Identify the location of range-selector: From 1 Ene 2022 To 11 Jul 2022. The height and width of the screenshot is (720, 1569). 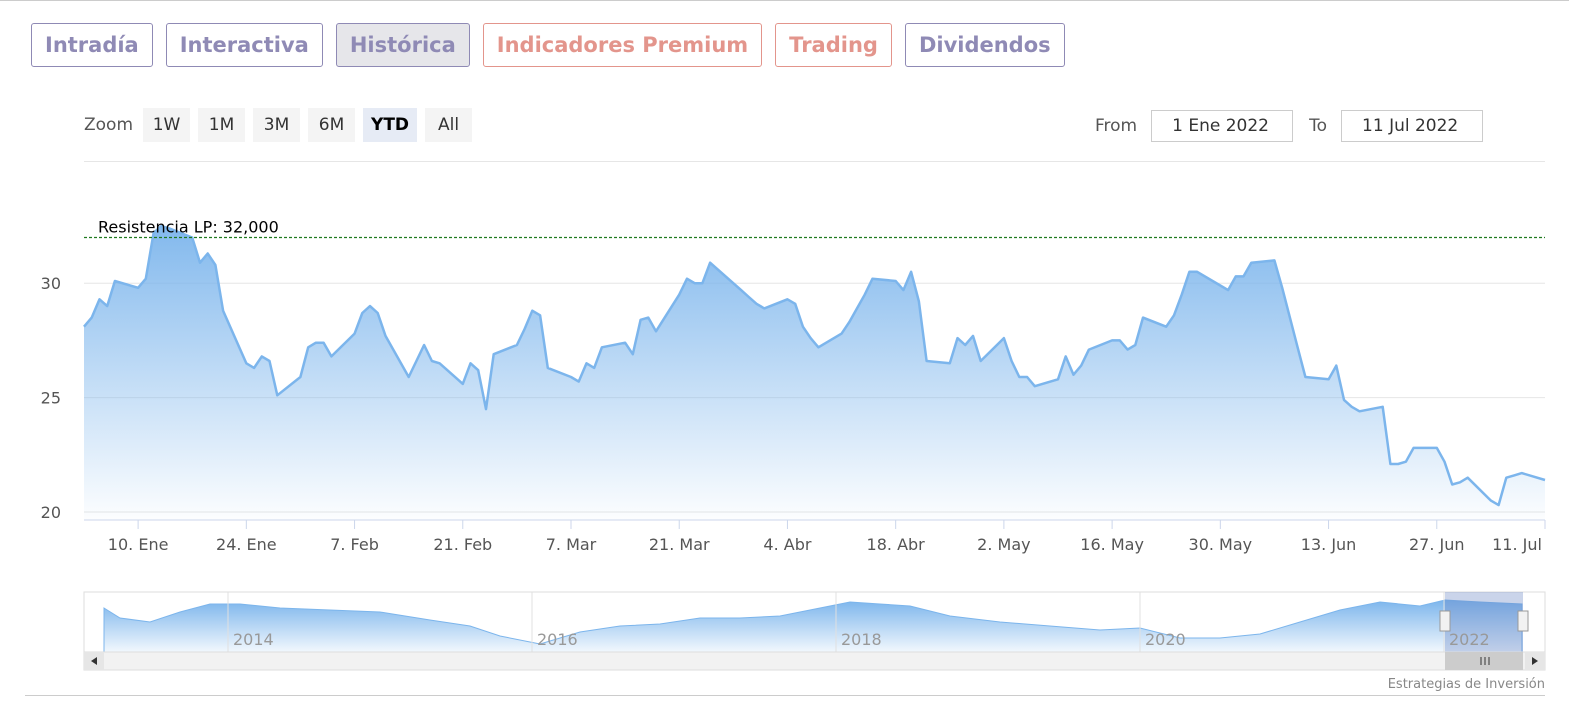
(1289, 126).